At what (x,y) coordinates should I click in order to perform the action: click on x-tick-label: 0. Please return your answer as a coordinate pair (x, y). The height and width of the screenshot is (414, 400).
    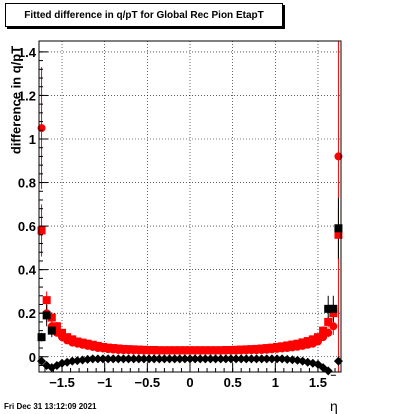
    Looking at the image, I should click on (189, 382).